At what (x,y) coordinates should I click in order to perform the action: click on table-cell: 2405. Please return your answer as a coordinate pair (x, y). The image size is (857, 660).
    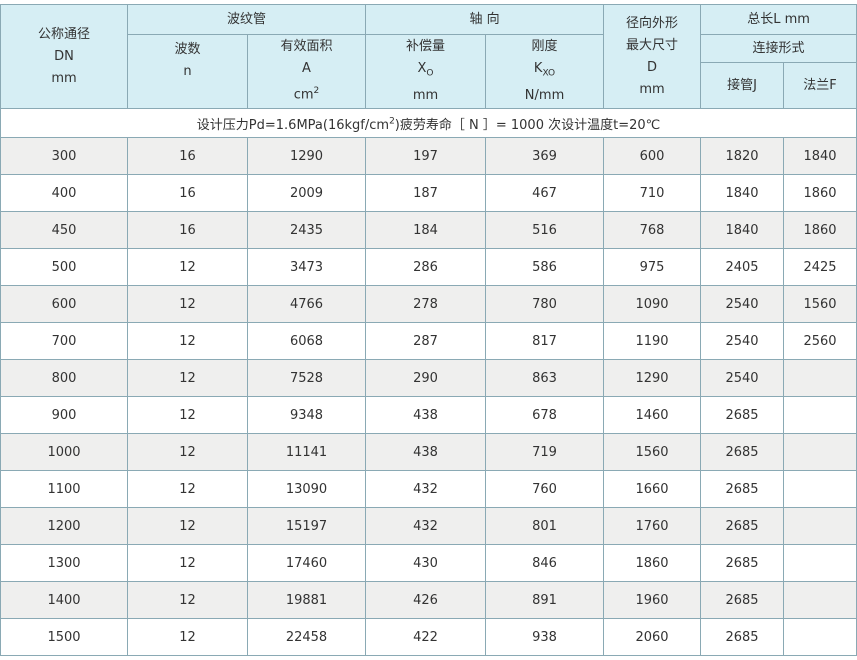
    Looking at the image, I should click on (742, 267).